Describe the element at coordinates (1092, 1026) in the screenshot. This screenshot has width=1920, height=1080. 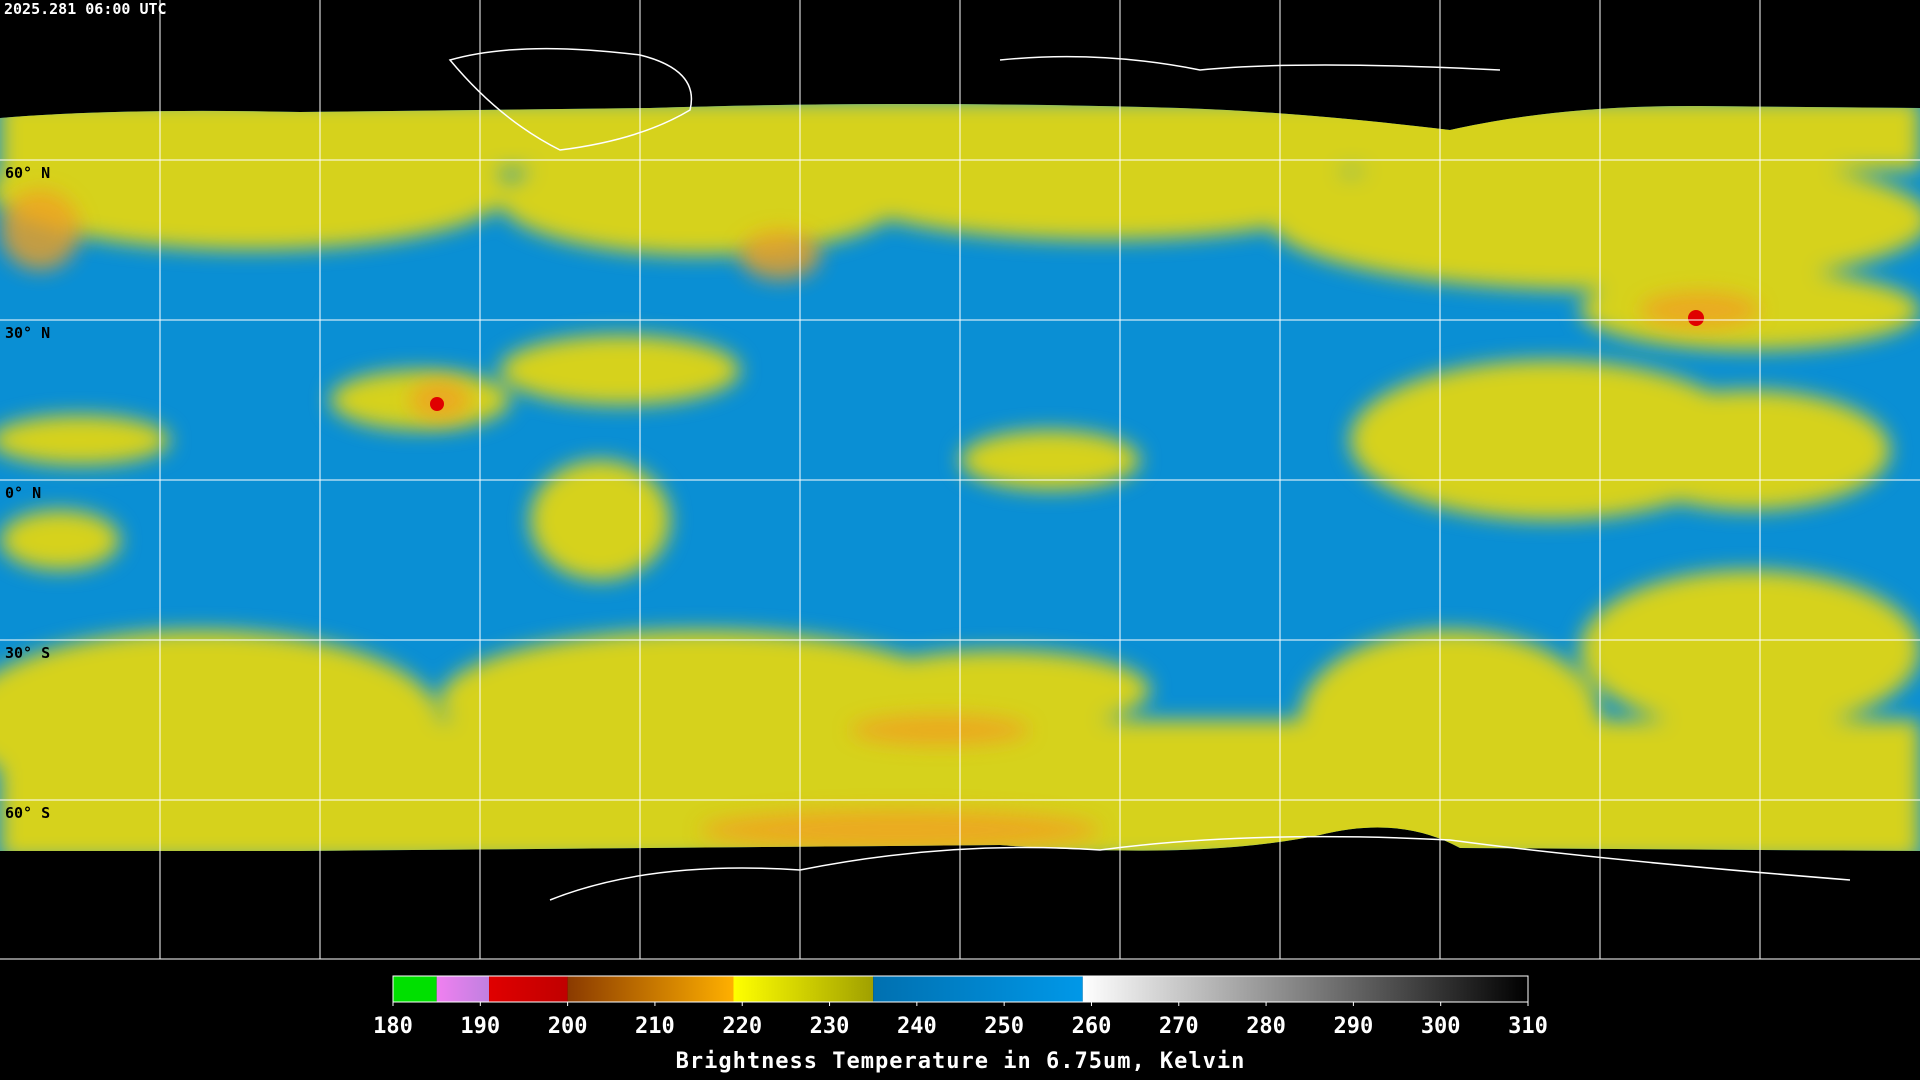
I see `colorbar-tick-label: 260` at that location.